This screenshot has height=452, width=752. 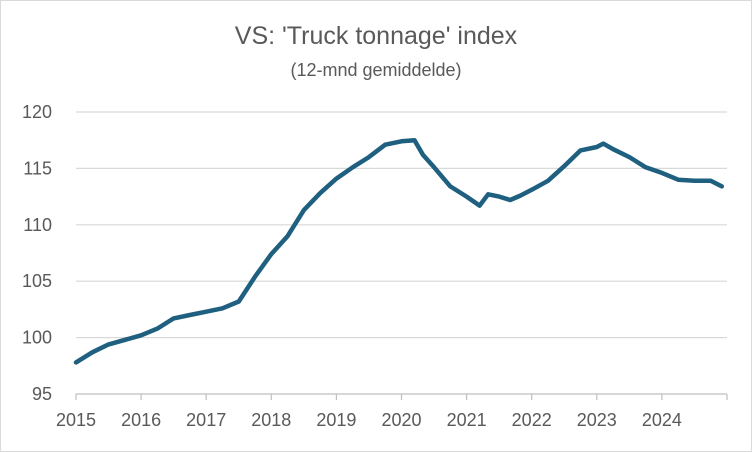 I want to click on y-tick-label: 95, so click(x=42, y=394).